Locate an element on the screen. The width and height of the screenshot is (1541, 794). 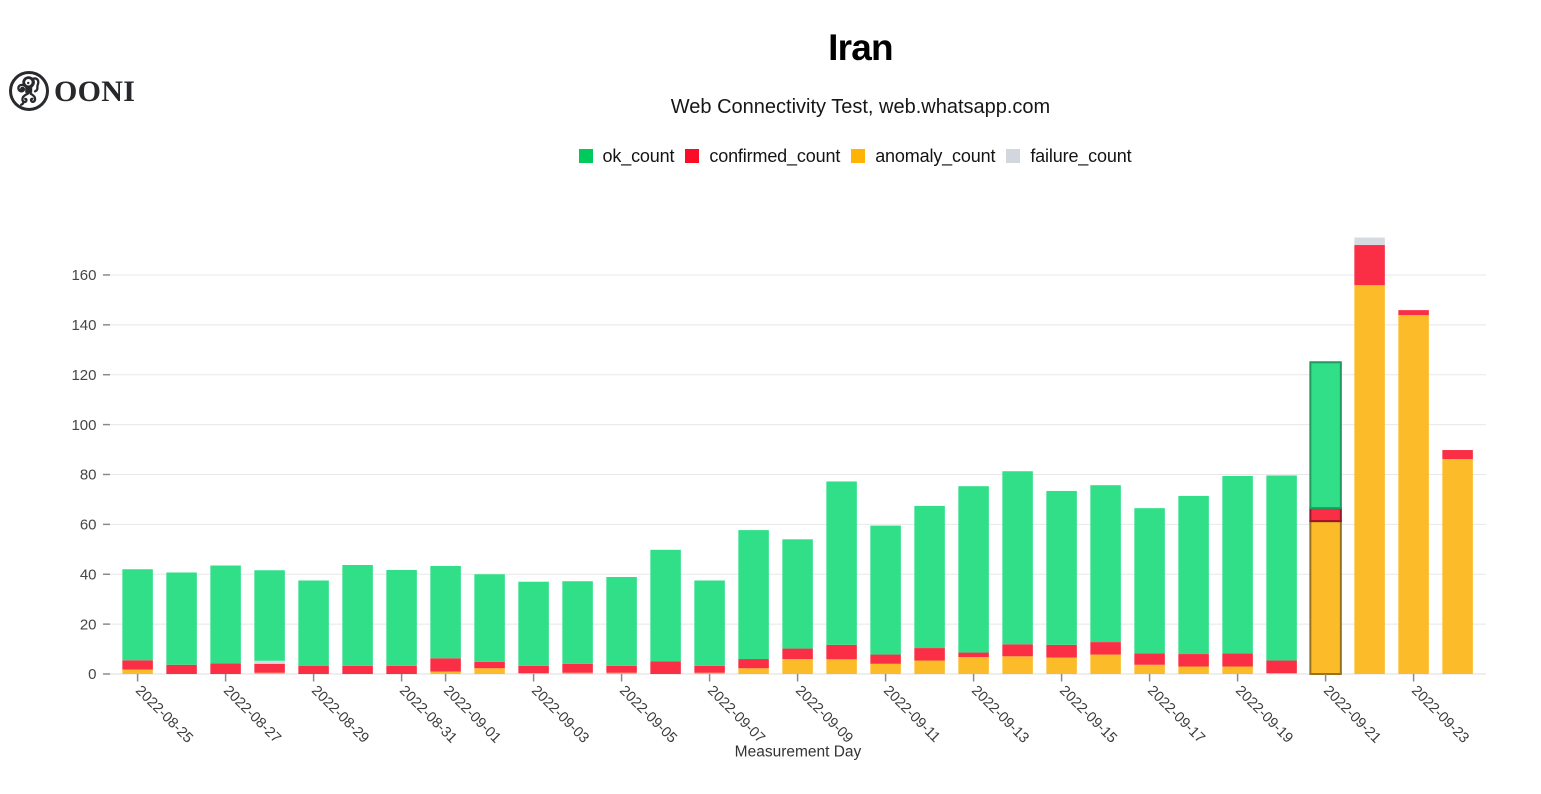
svg-text: 2022-09-13 is located at coordinates (1000, 715).